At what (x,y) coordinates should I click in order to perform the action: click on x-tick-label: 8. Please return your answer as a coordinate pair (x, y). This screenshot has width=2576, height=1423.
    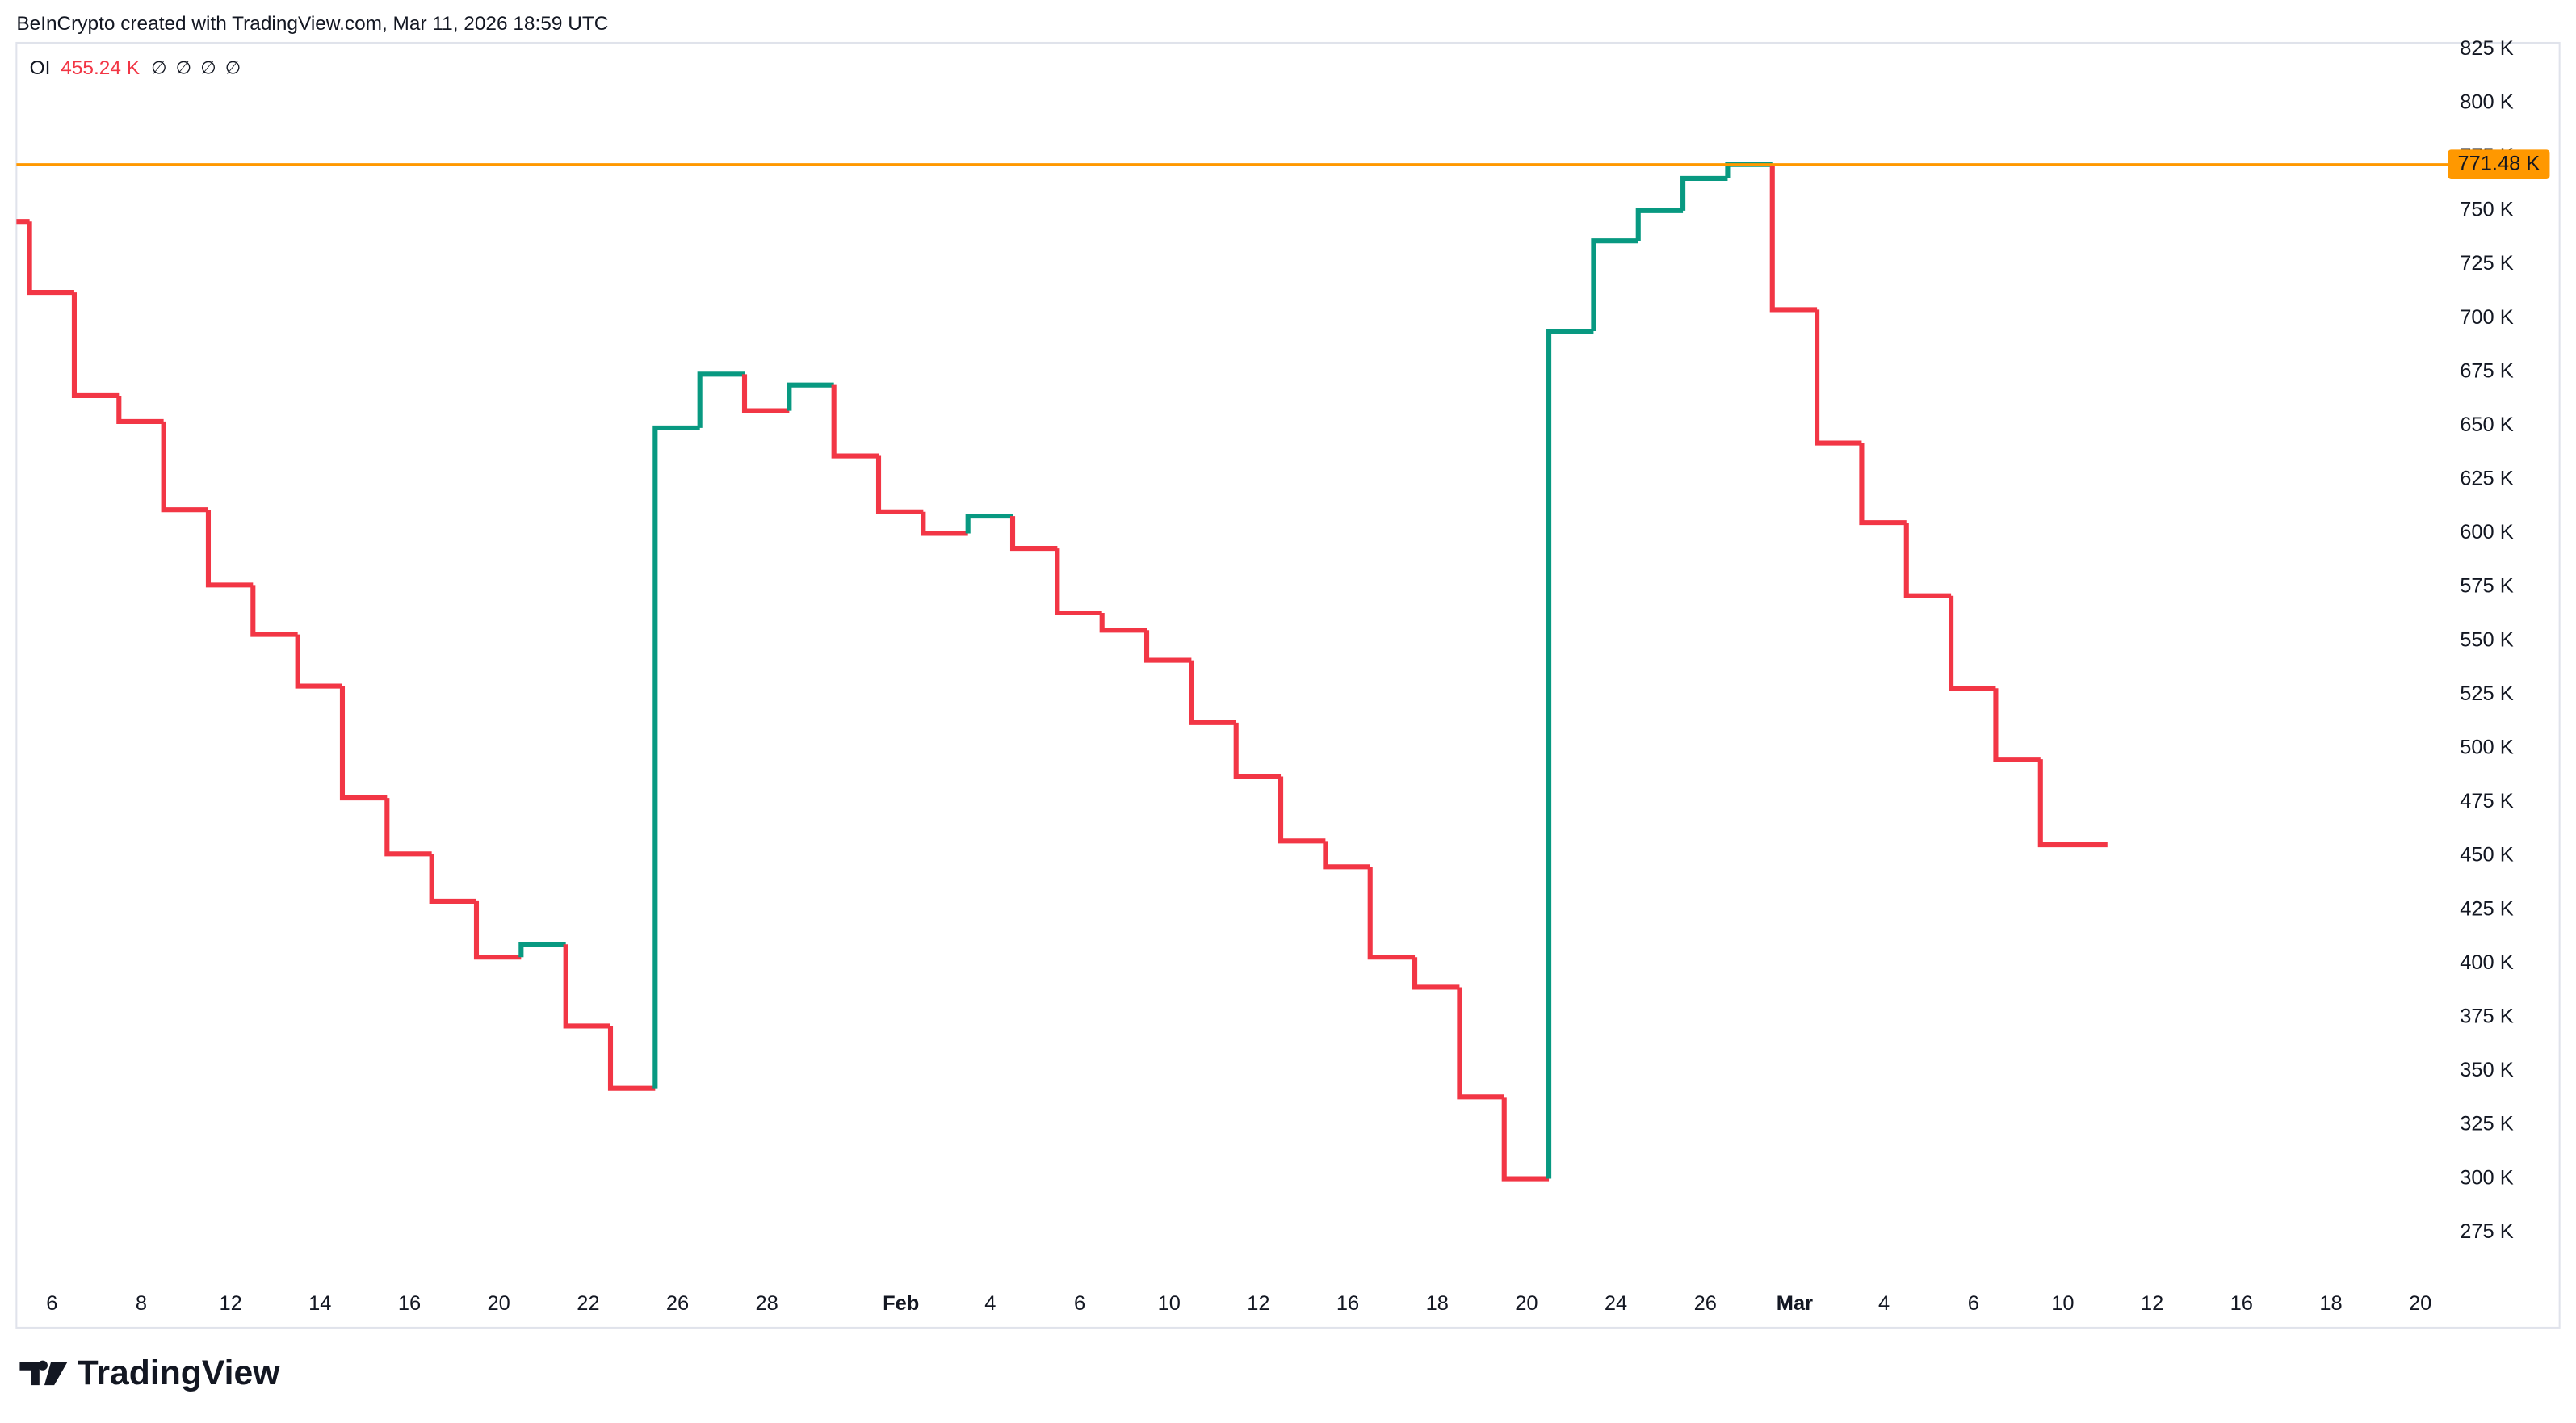
    Looking at the image, I should click on (141, 1303).